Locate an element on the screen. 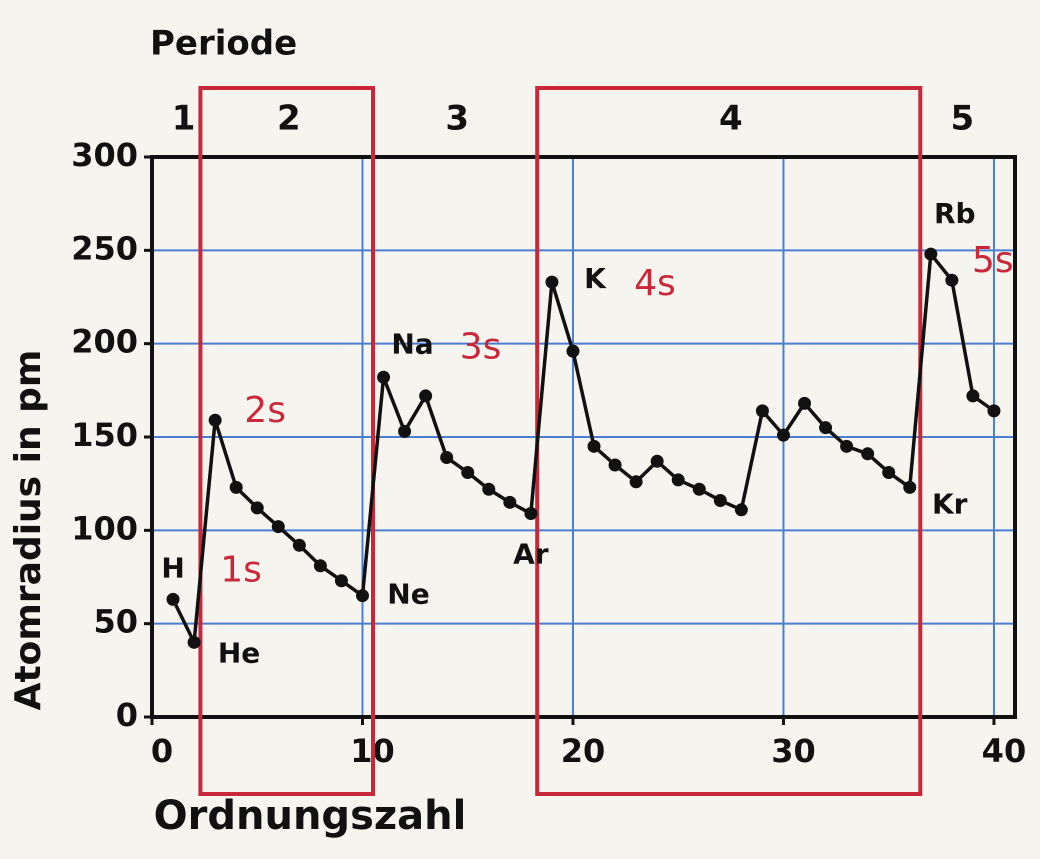 Image resolution: width=1040 pixels, height=859 pixels. orbital-label: 4s is located at coordinates (655, 283).